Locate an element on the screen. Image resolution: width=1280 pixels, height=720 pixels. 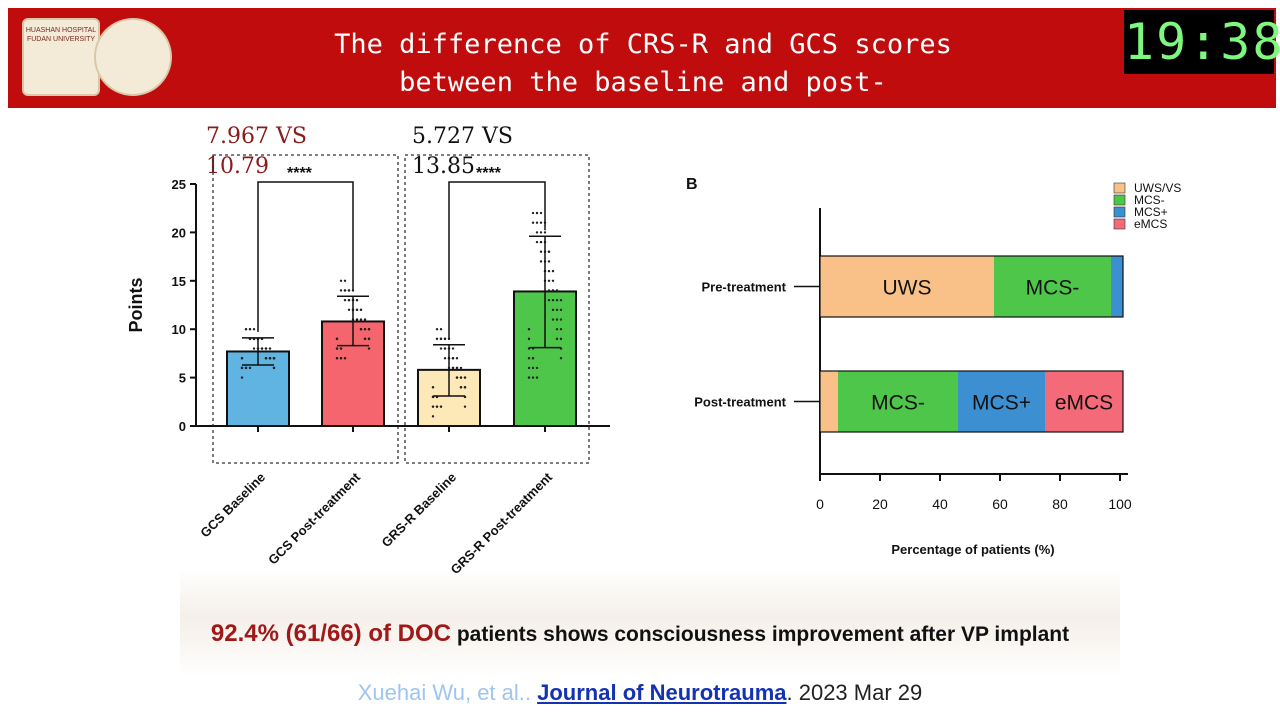
x-tick-label: 60 is located at coordinates (1000, 504).